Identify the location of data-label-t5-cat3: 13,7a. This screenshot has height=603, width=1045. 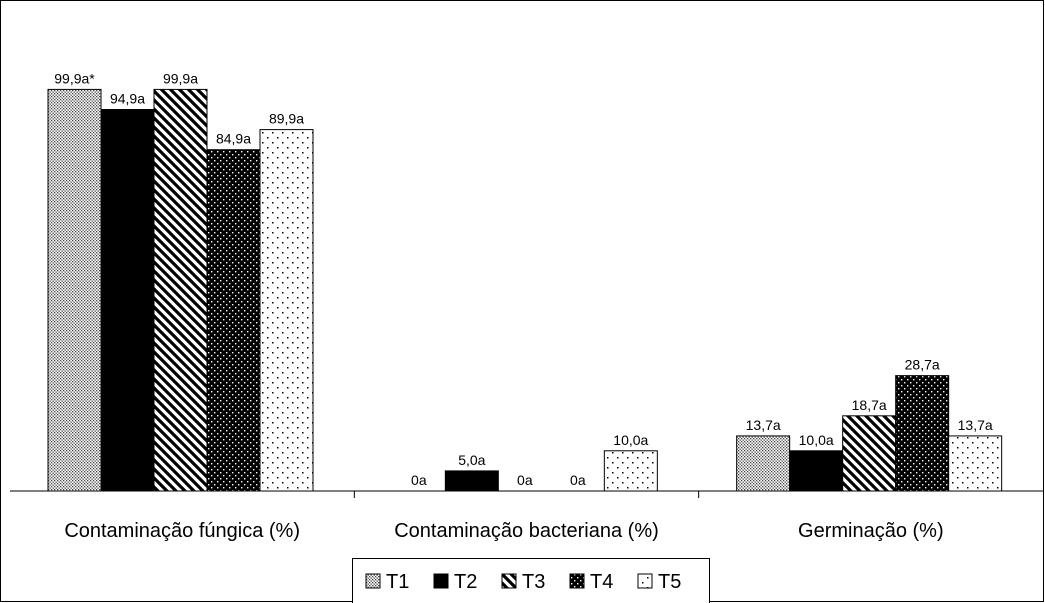
(975, 425).